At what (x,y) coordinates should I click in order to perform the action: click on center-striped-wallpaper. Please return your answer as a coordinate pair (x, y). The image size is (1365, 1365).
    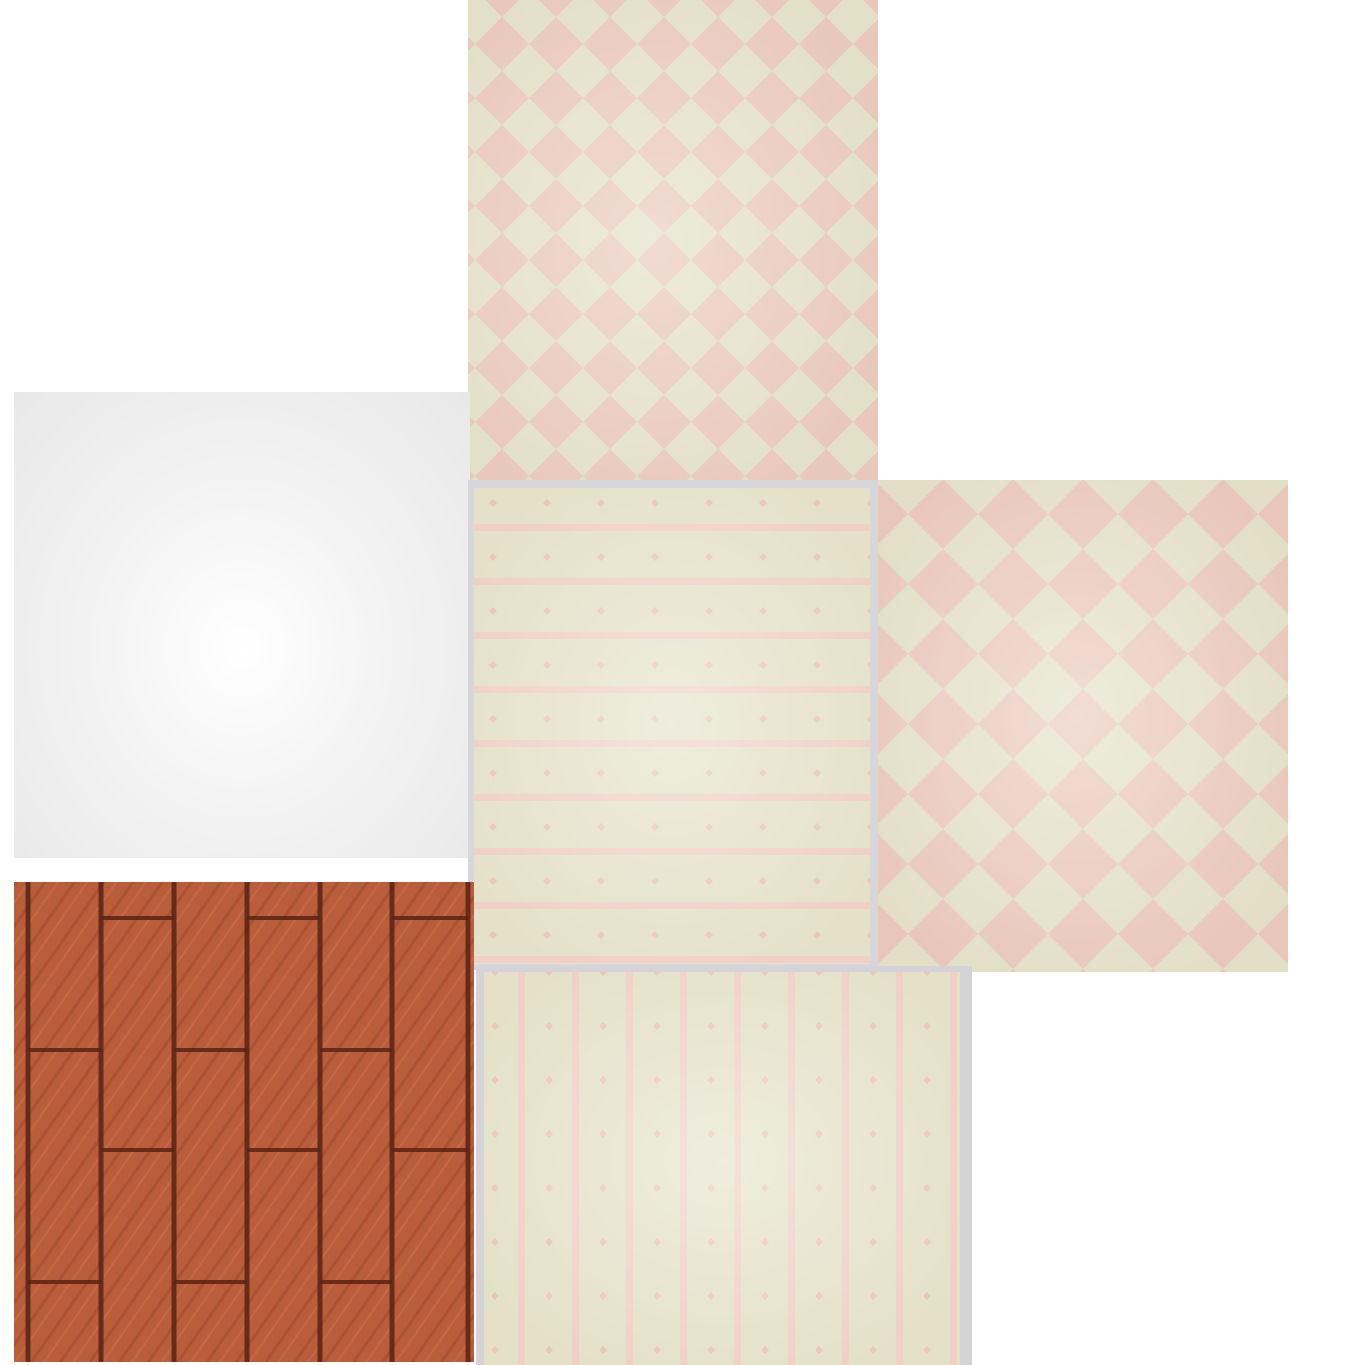
    Looking at the image, I should click on (672, 726).